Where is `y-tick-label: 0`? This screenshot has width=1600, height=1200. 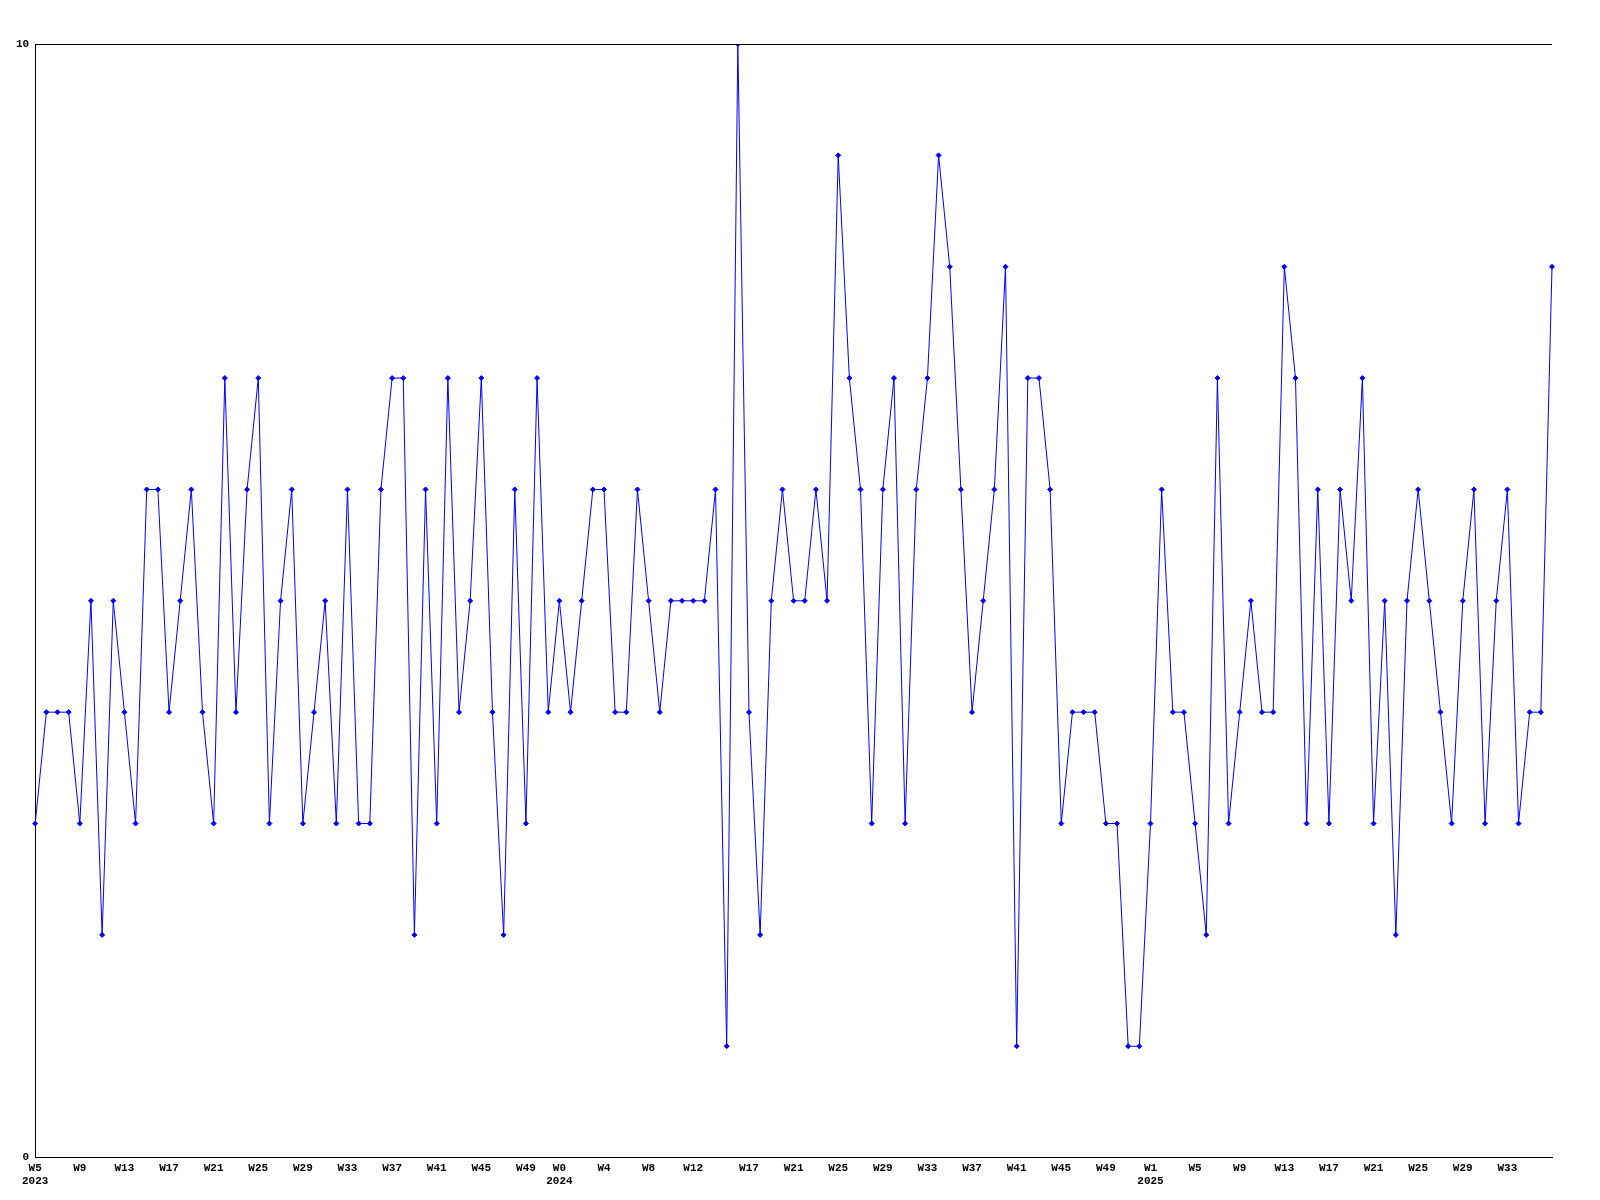 y-tick-label: 0 is located at coordinates (26, 1157).